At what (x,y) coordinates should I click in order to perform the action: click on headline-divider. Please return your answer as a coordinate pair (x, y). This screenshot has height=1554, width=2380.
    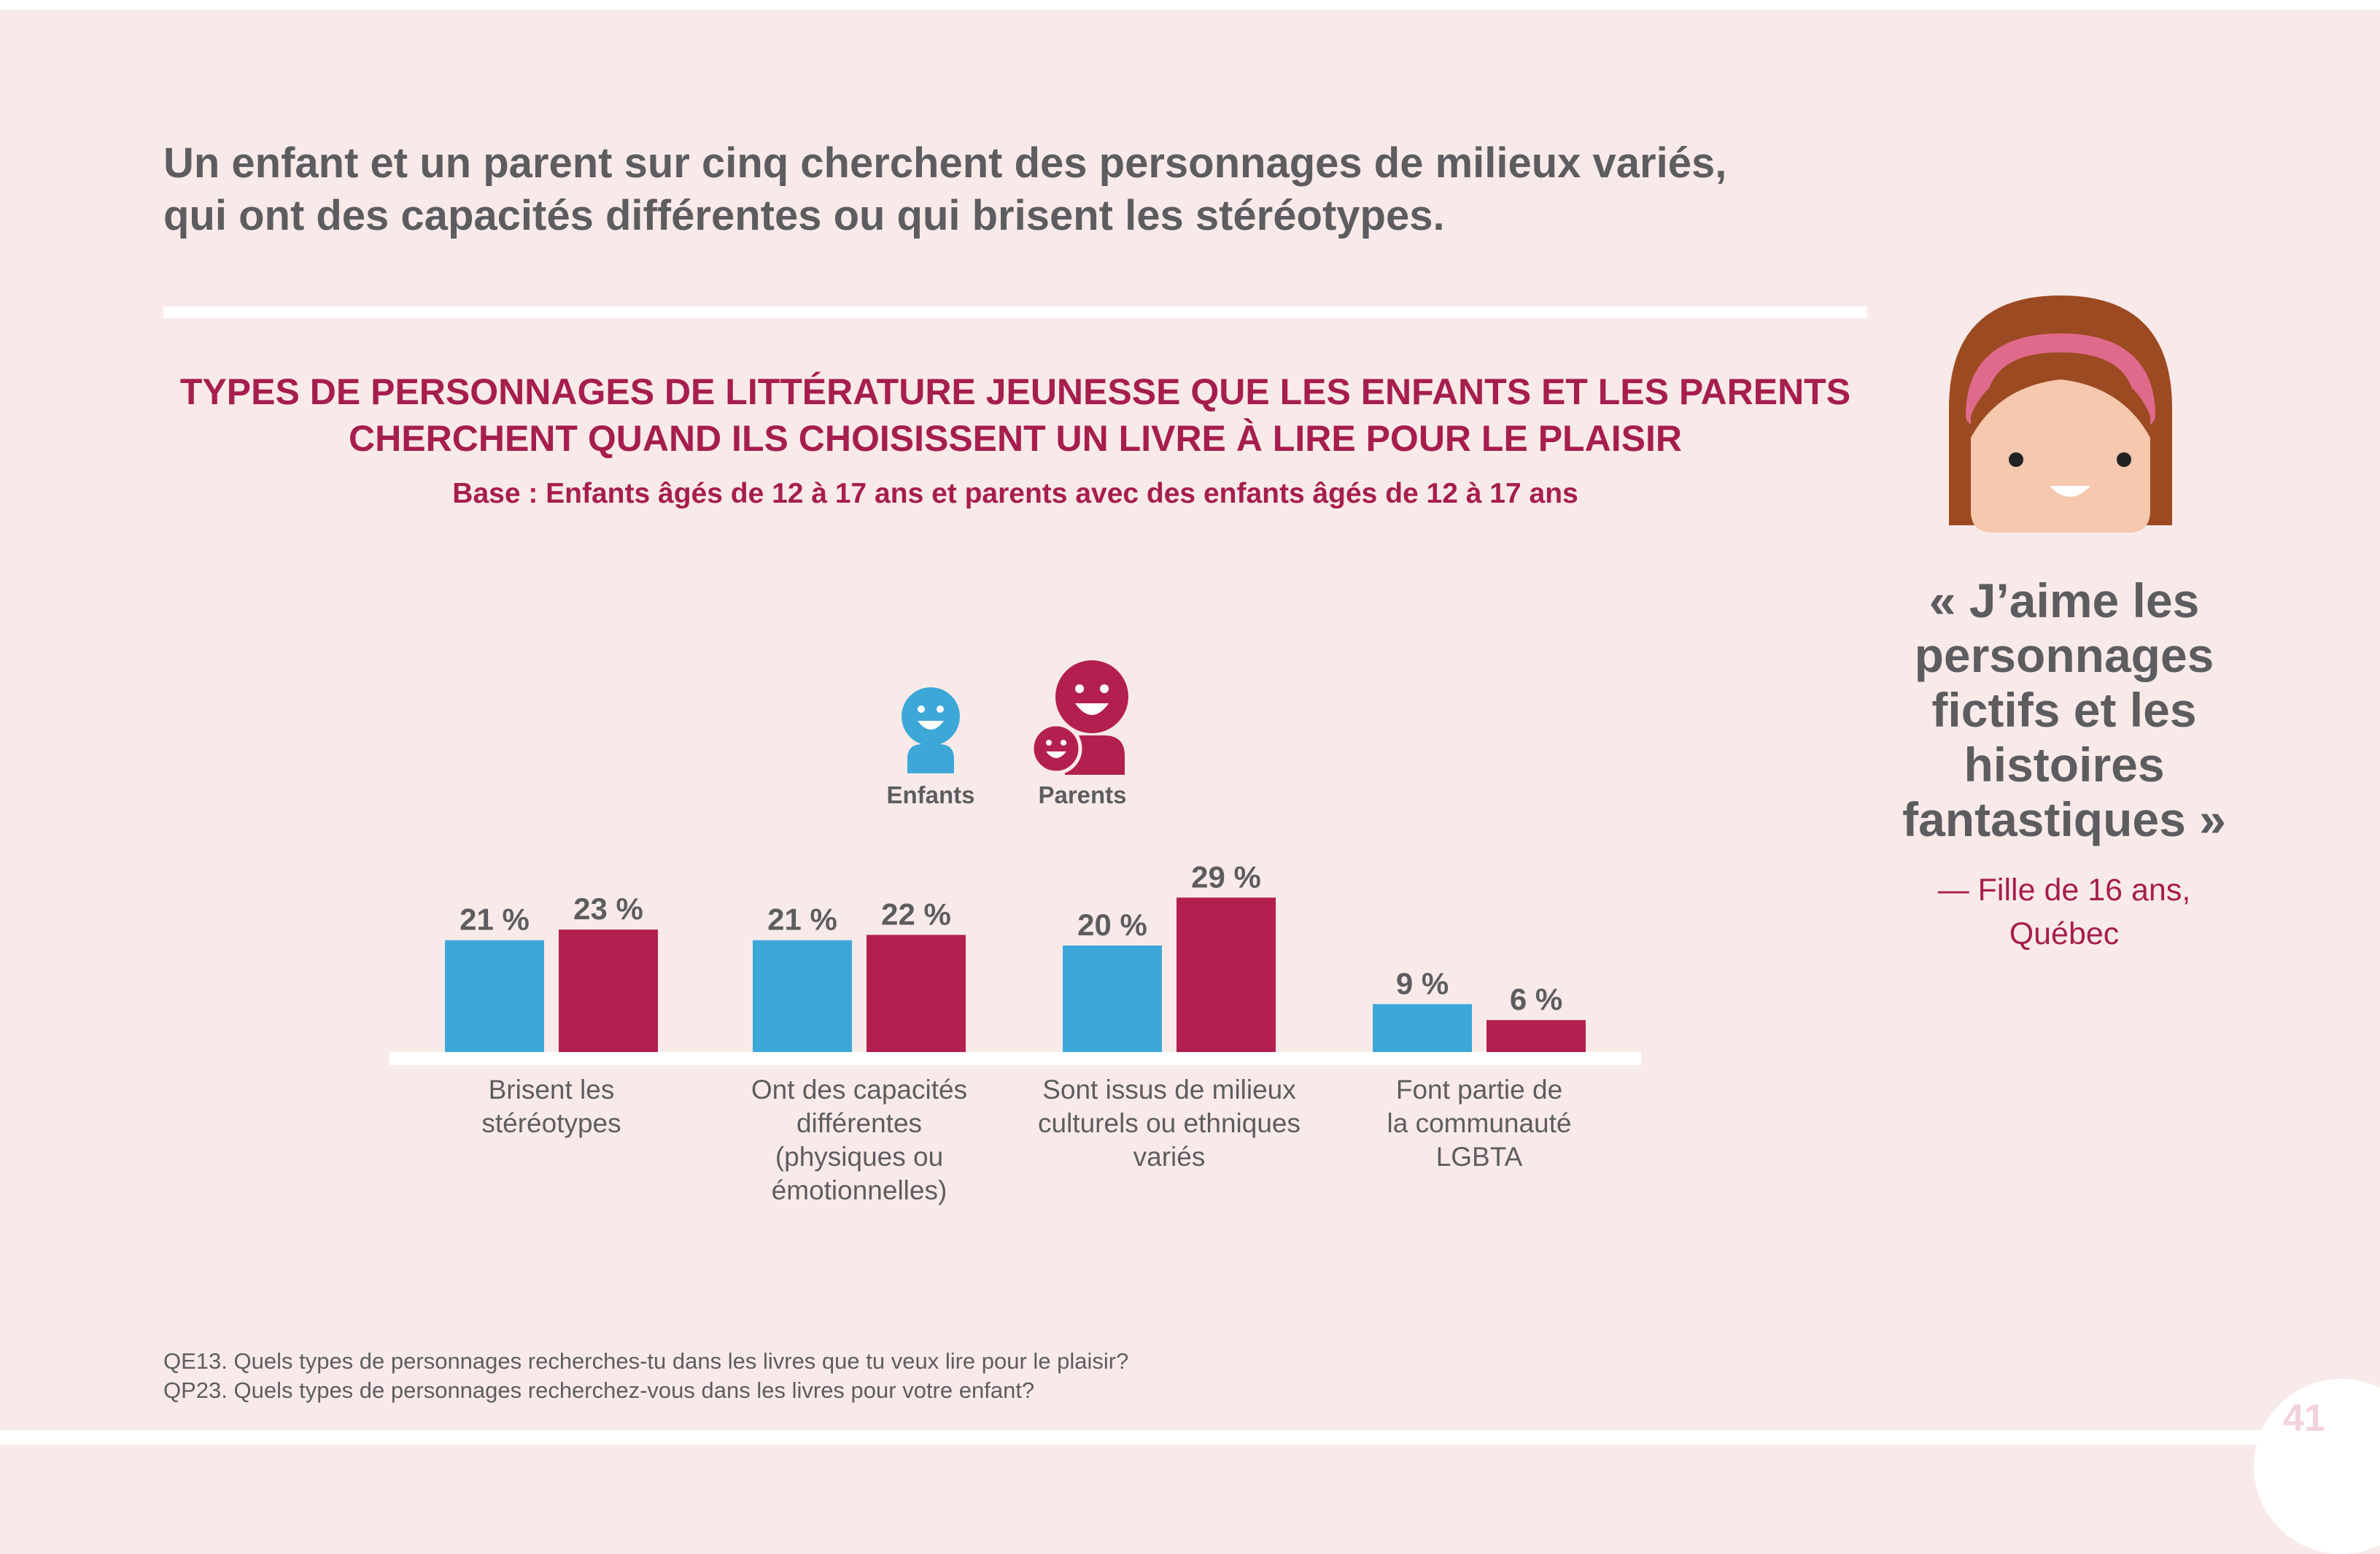
    Looking at the image, I should click on (1015, 312).